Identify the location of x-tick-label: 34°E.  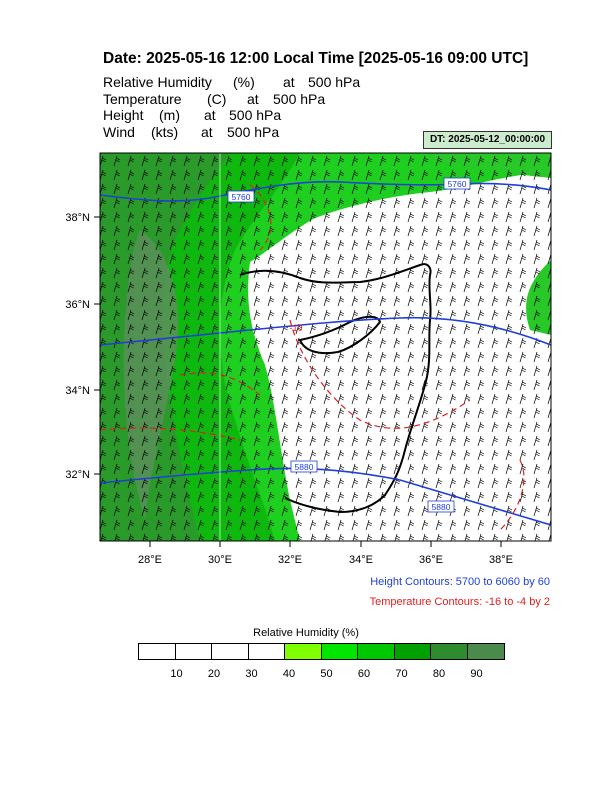
(361, 560).